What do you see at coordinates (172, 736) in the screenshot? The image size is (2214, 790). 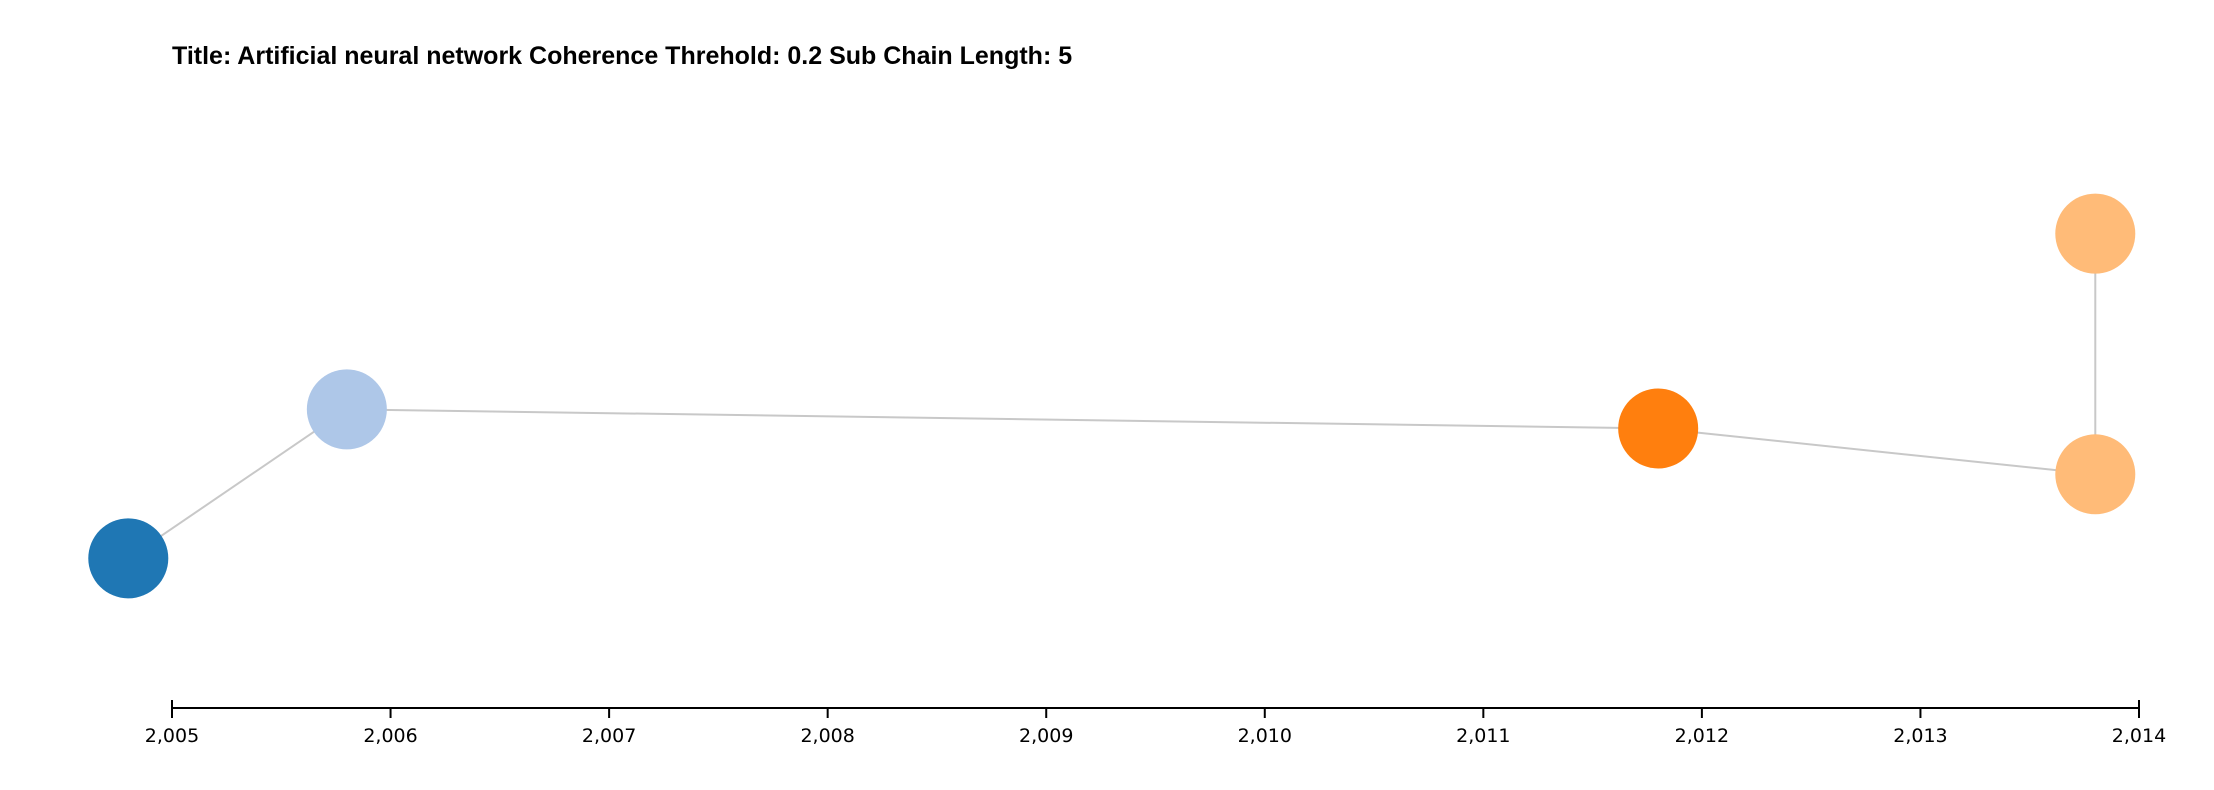 I see `x-tick-label: 2,005` at bounding box center [172, 736].